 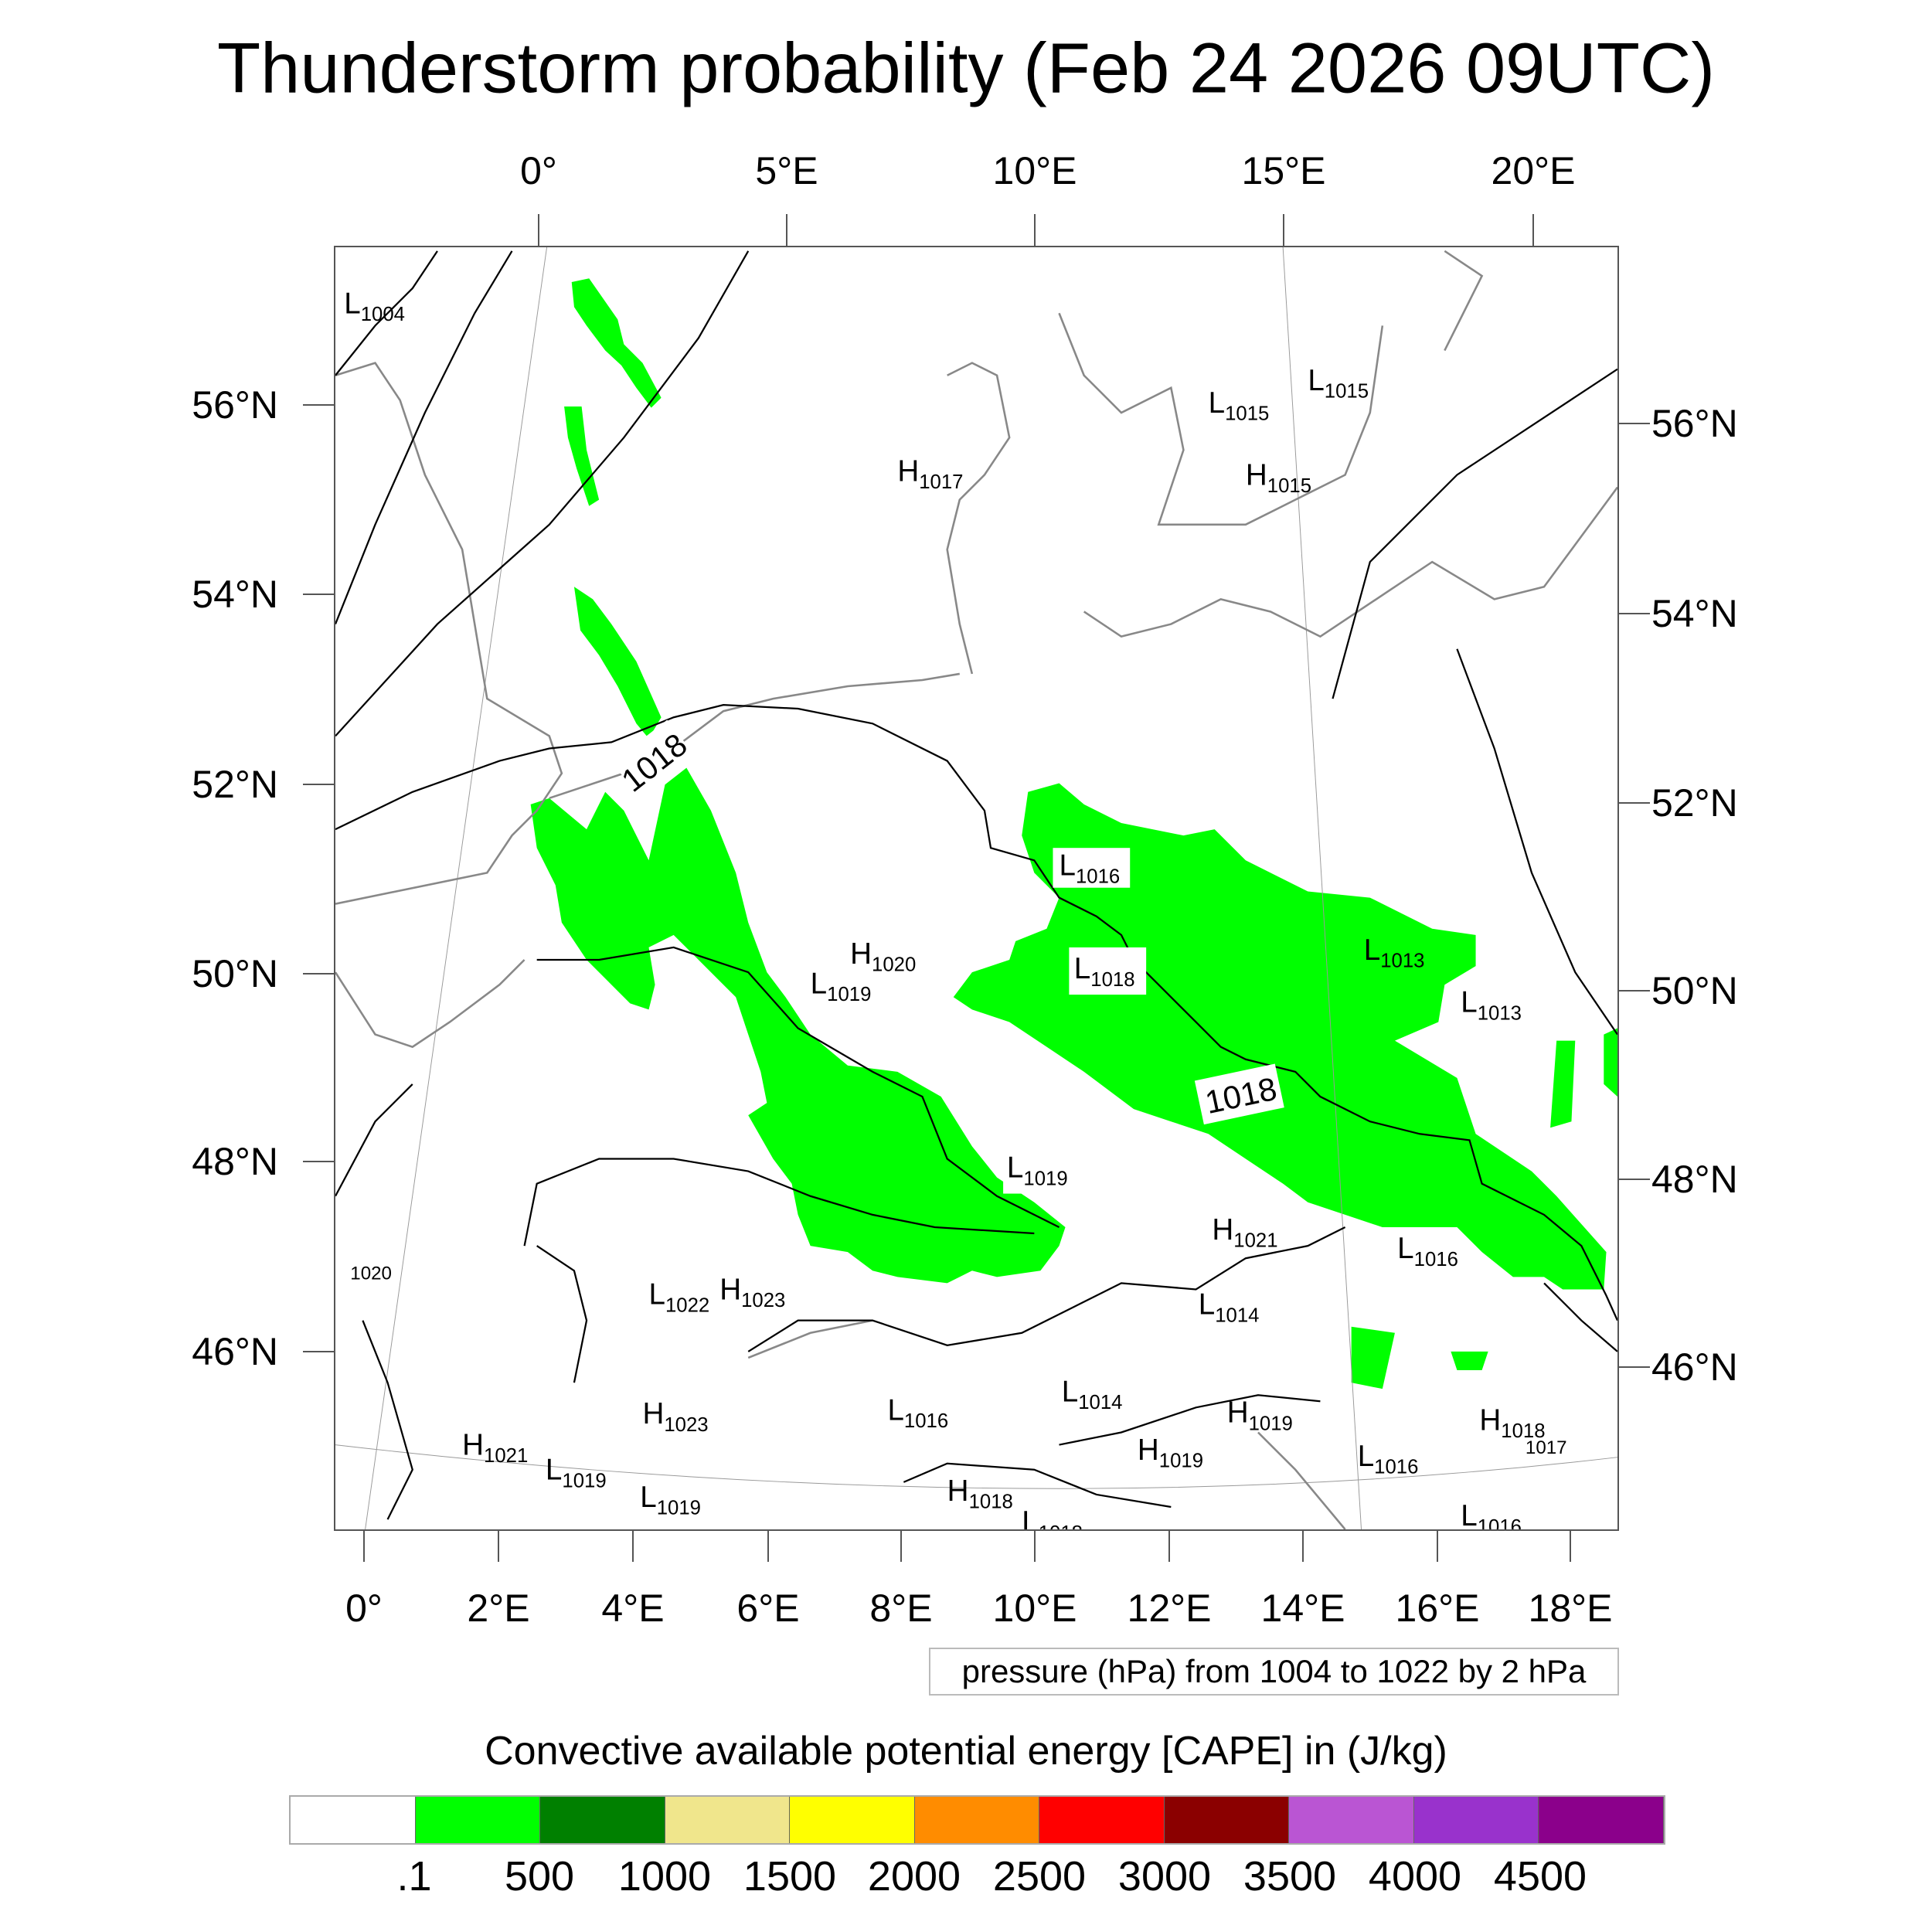 I want to click on cape-gap, so click(x=1134, y=1137).